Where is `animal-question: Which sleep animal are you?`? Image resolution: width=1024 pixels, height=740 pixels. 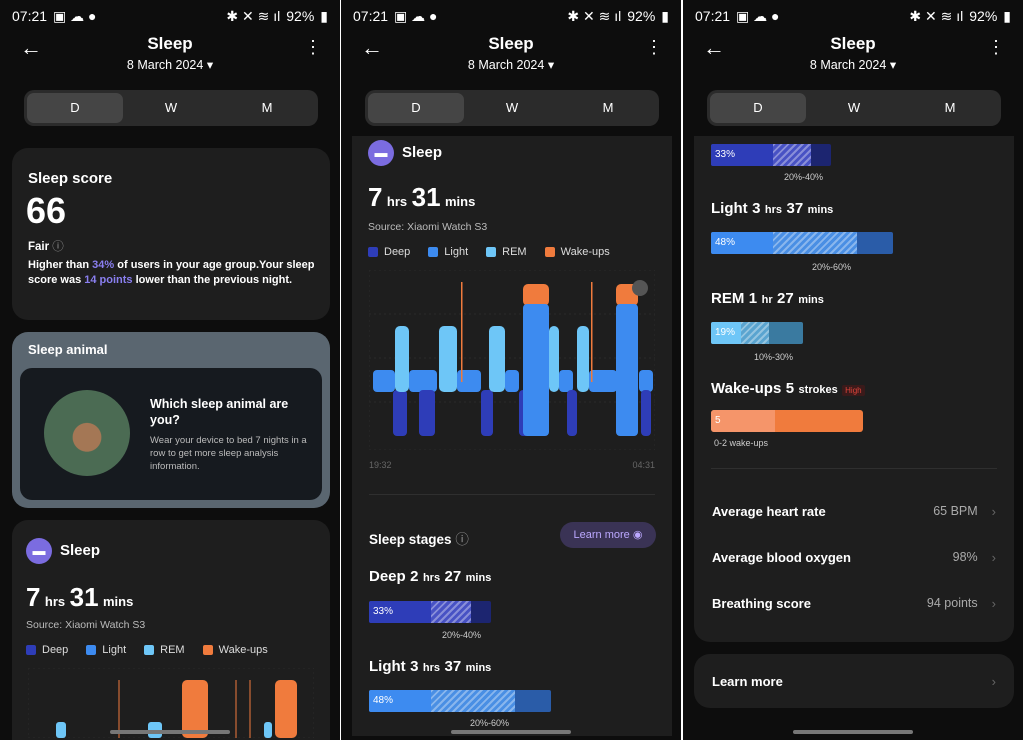 animal-question: Which sleep animal are you? is located at coordinates (219, 412).